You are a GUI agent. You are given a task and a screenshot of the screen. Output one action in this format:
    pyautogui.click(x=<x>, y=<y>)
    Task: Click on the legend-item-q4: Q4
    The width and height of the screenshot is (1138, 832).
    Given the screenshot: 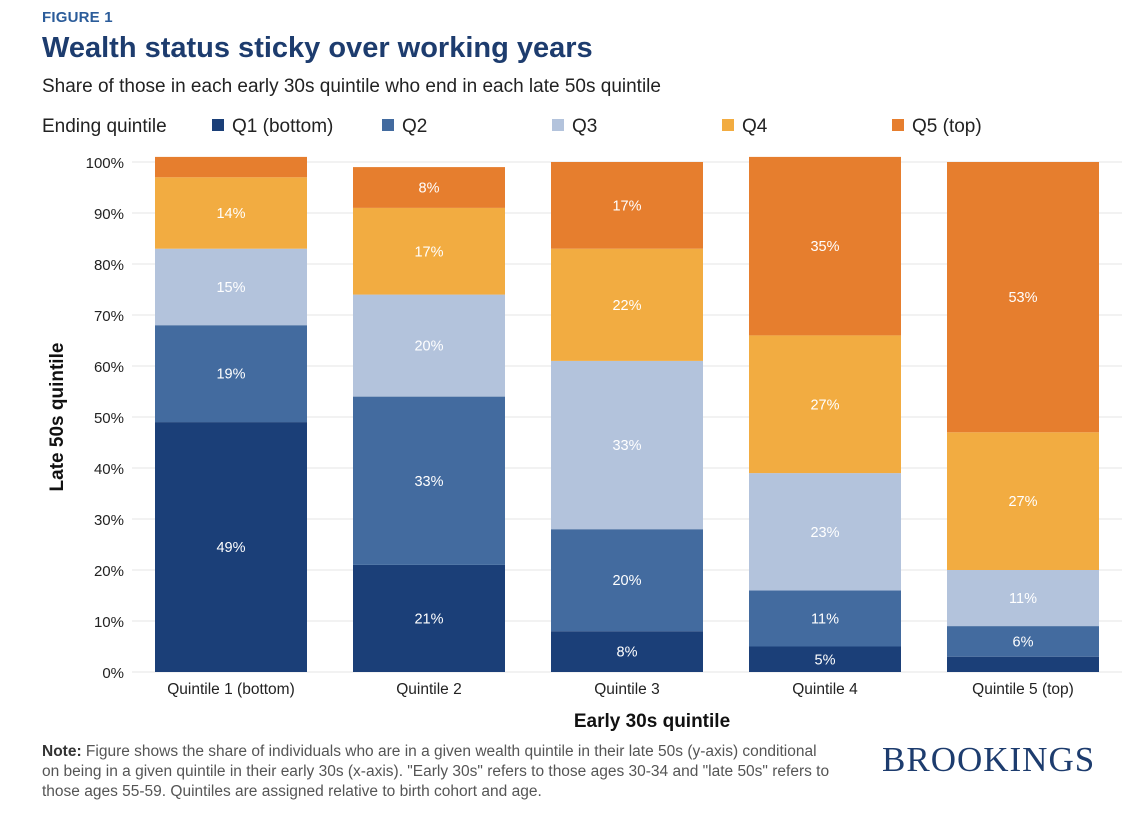 What is the action you would take?
    pyautogui.click(x=744, y=127)
    